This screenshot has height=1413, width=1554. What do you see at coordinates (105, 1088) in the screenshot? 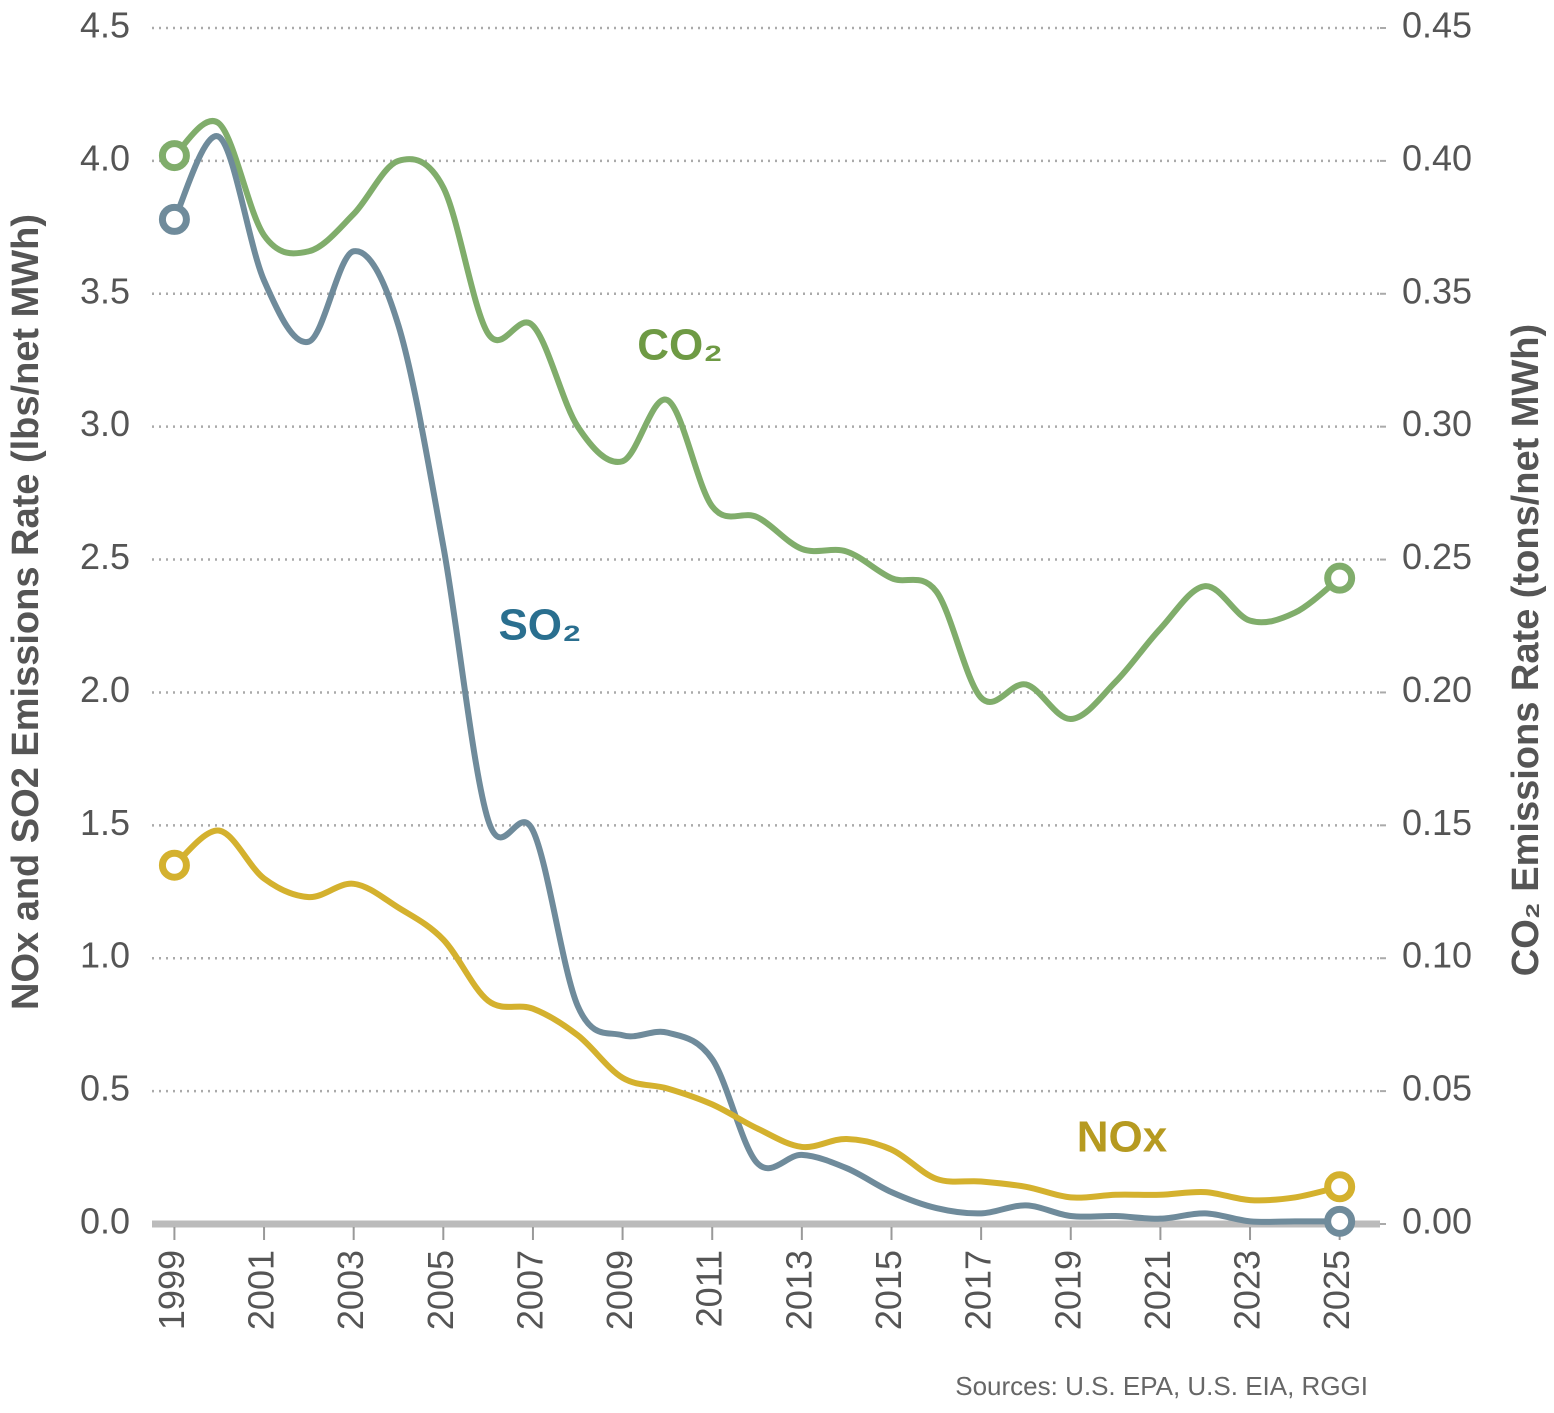
I see `y-tick-label: 0.5` at bounding box center [105, 1088].